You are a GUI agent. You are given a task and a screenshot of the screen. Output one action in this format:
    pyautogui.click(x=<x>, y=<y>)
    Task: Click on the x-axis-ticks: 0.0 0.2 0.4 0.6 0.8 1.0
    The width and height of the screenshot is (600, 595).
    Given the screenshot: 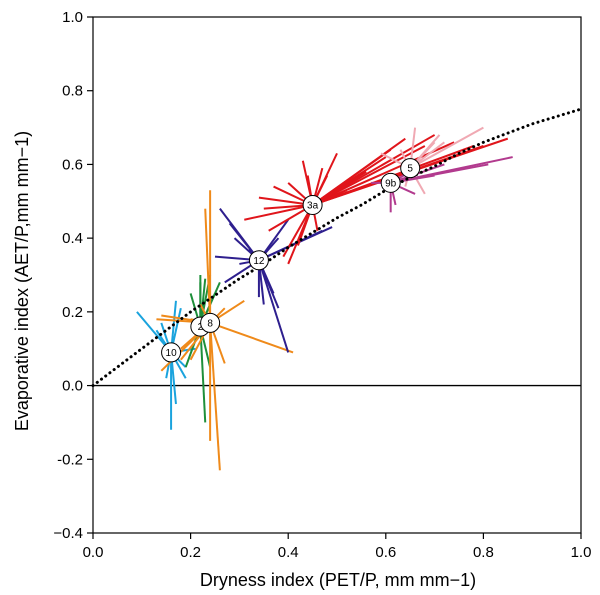 What is the action you would take?
    pyautogui.click(x=337, y=547)
    